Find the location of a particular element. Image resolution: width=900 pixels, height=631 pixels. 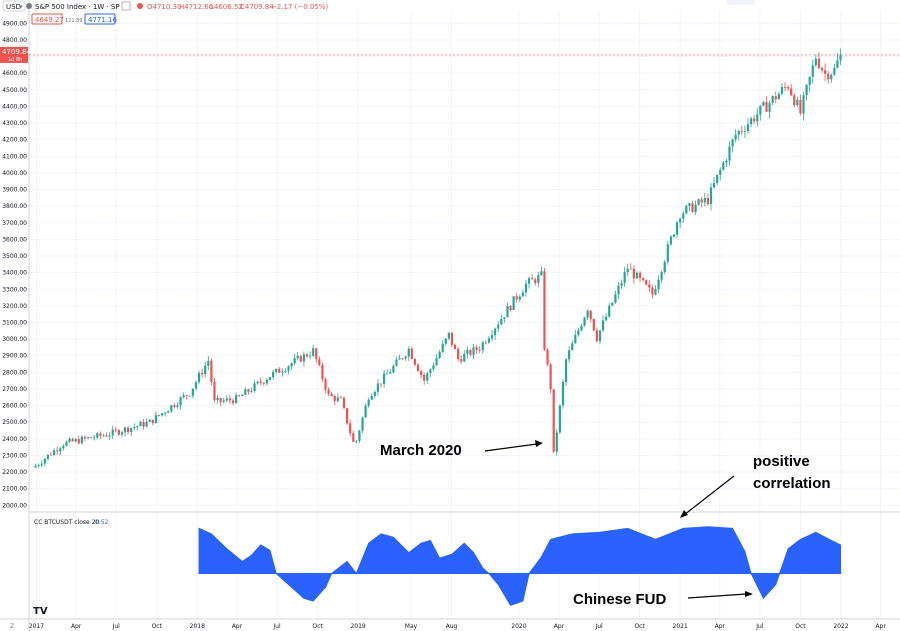

sell-button is located at coordinates (47, 19).